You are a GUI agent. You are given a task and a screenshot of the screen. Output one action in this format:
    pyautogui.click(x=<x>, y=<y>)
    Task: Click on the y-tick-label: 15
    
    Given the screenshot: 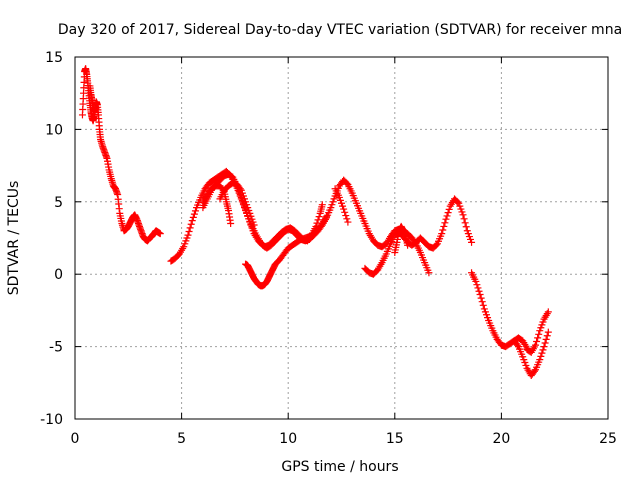 What is the action you would take?
    pyautogui.click(x=54, y=58)
    